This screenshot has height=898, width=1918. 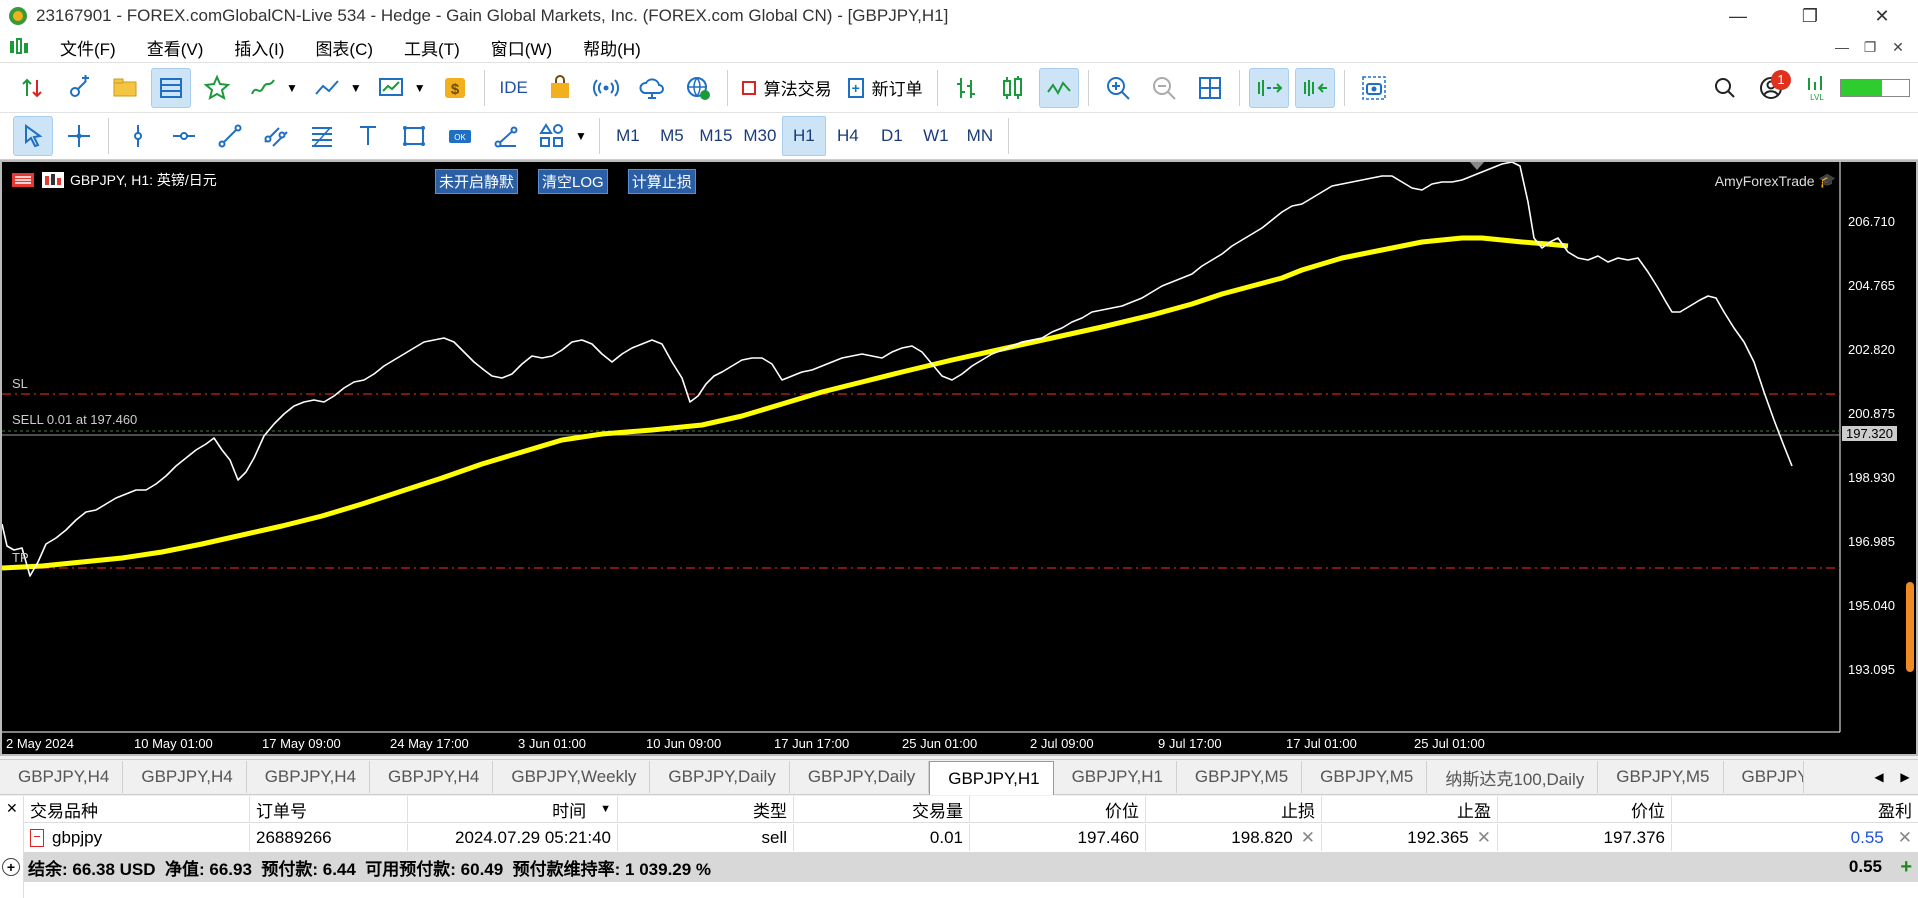 I want to click on equidistant-channel-icon, so click(x=276, y=136).